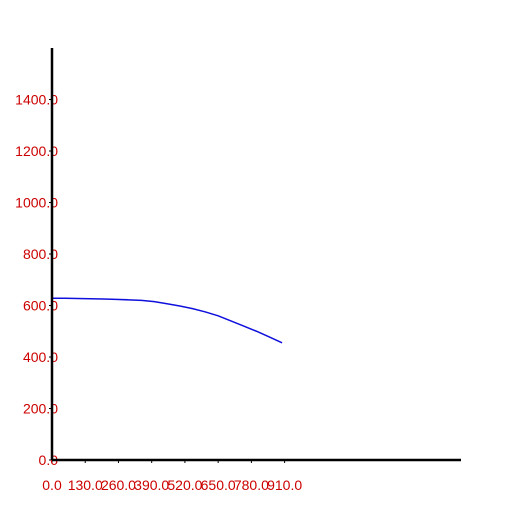 This screenshot has height=512, width=512. Describe the element at coordinates (151, 485) in the screenshot. I see `x-tick-label: 390.0` at that location.